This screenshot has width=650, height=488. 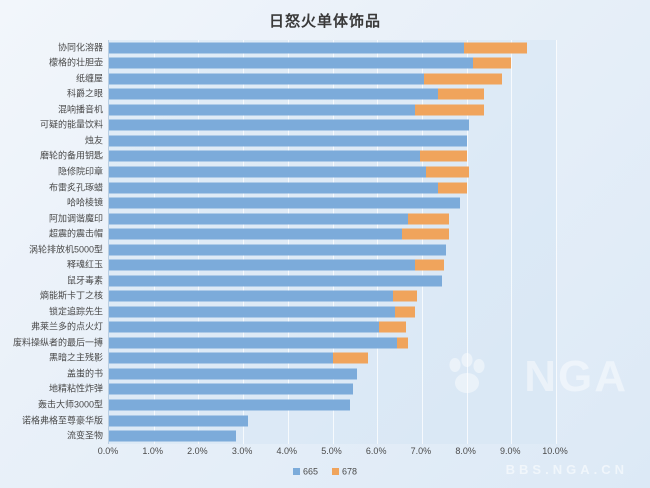 I want to click on bar-row: 可疑的能量饮料, so click(x=298, y=126).